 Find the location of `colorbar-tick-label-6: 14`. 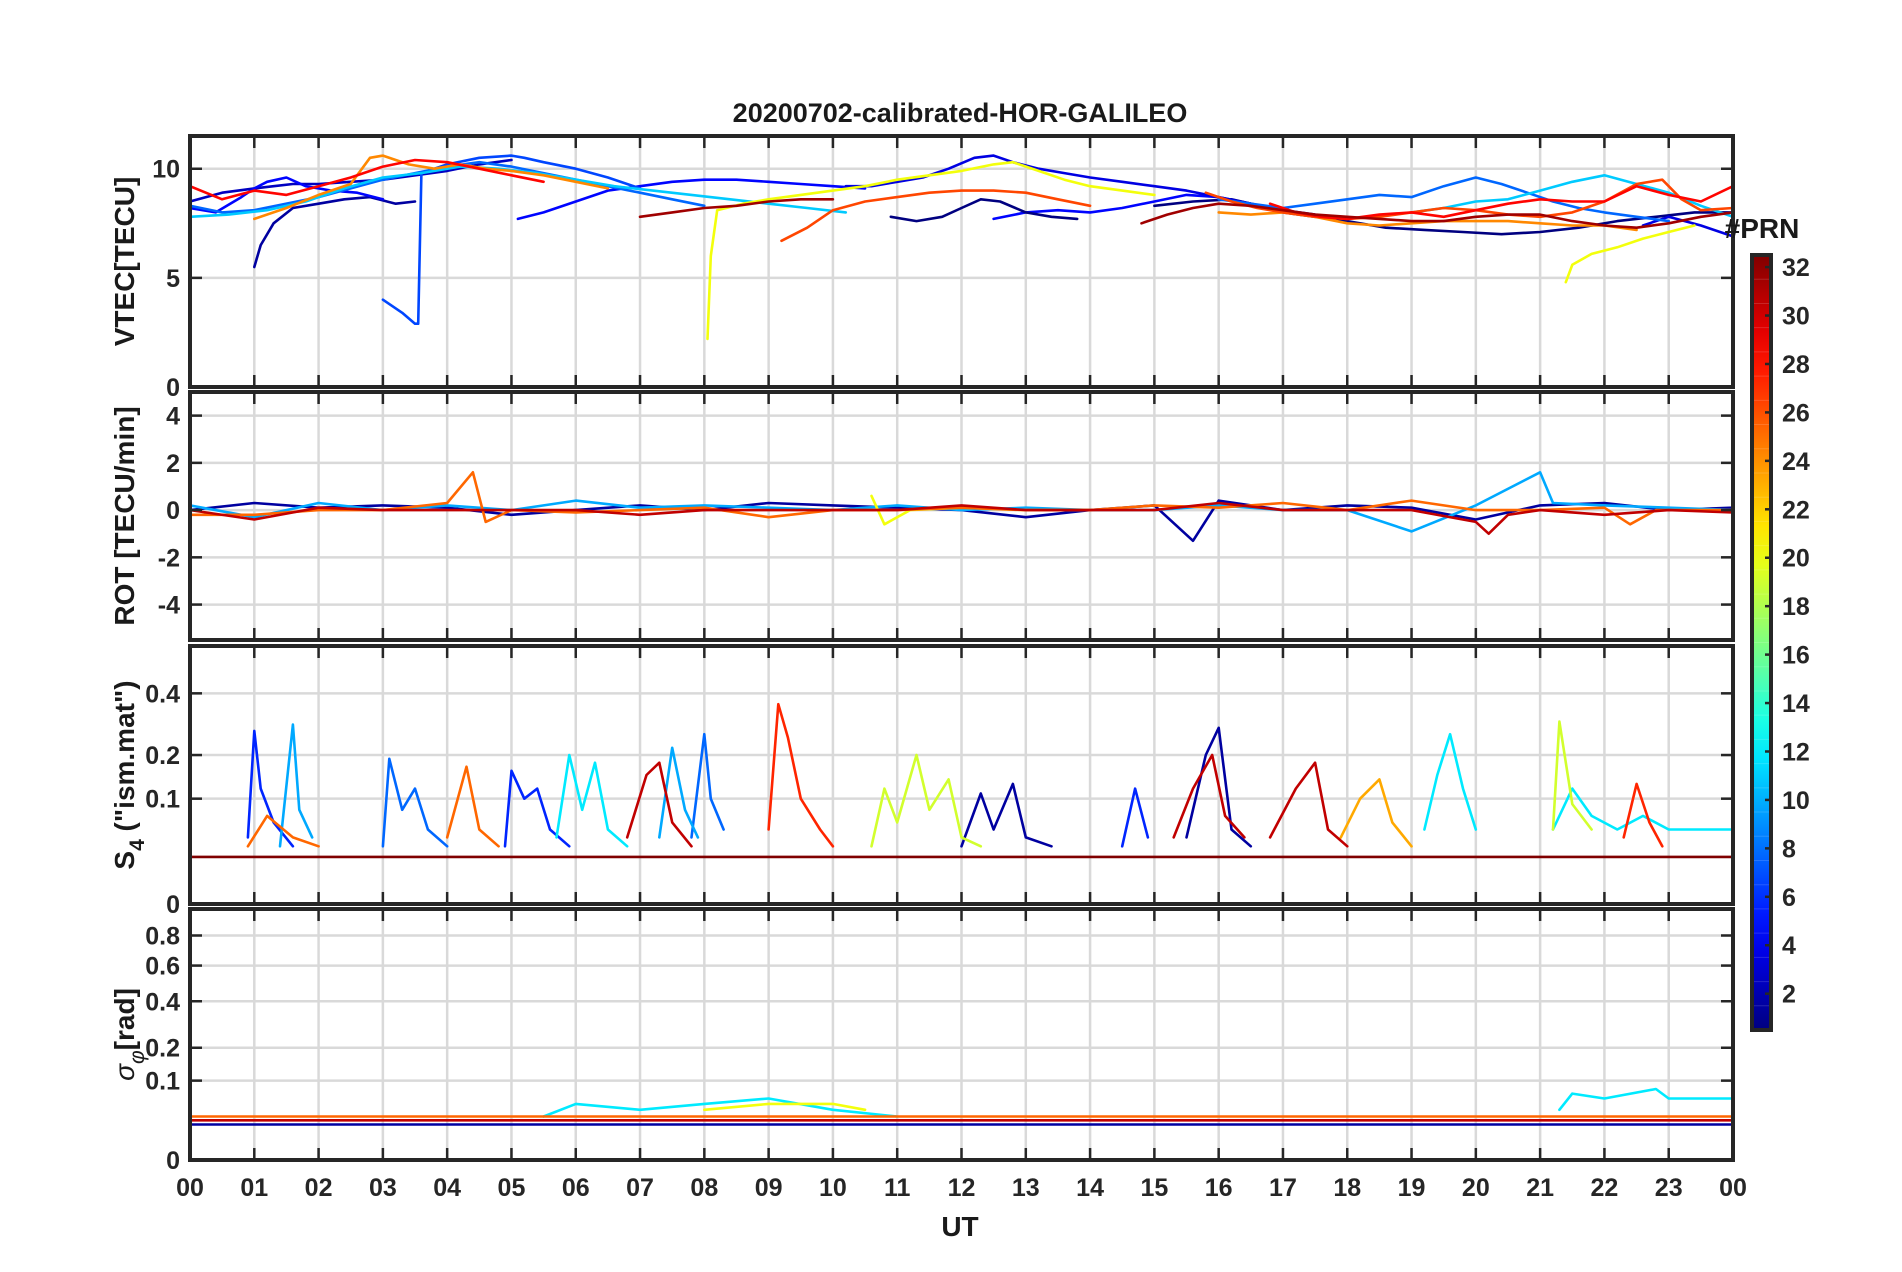

colorbar-tick-label-6: 14 is located at coordinates (1796, 704).